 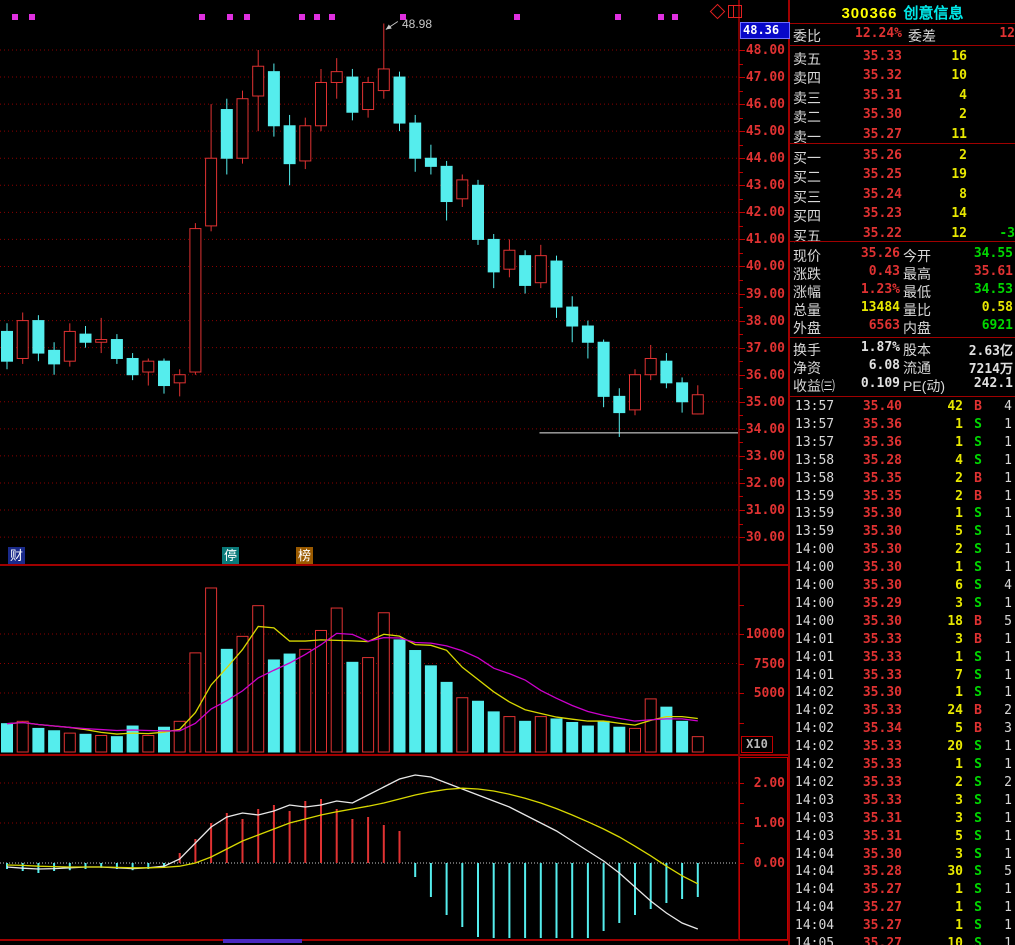 What do you see at coordinates (815, 729) in the screenshot?
I see `tick-time: 14:02` at bounding box center [815, 729].